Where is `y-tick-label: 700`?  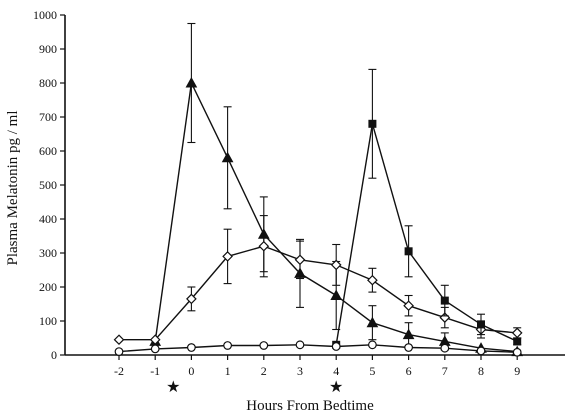 y-tick-label: 700 is located at coordinates (48, 117).